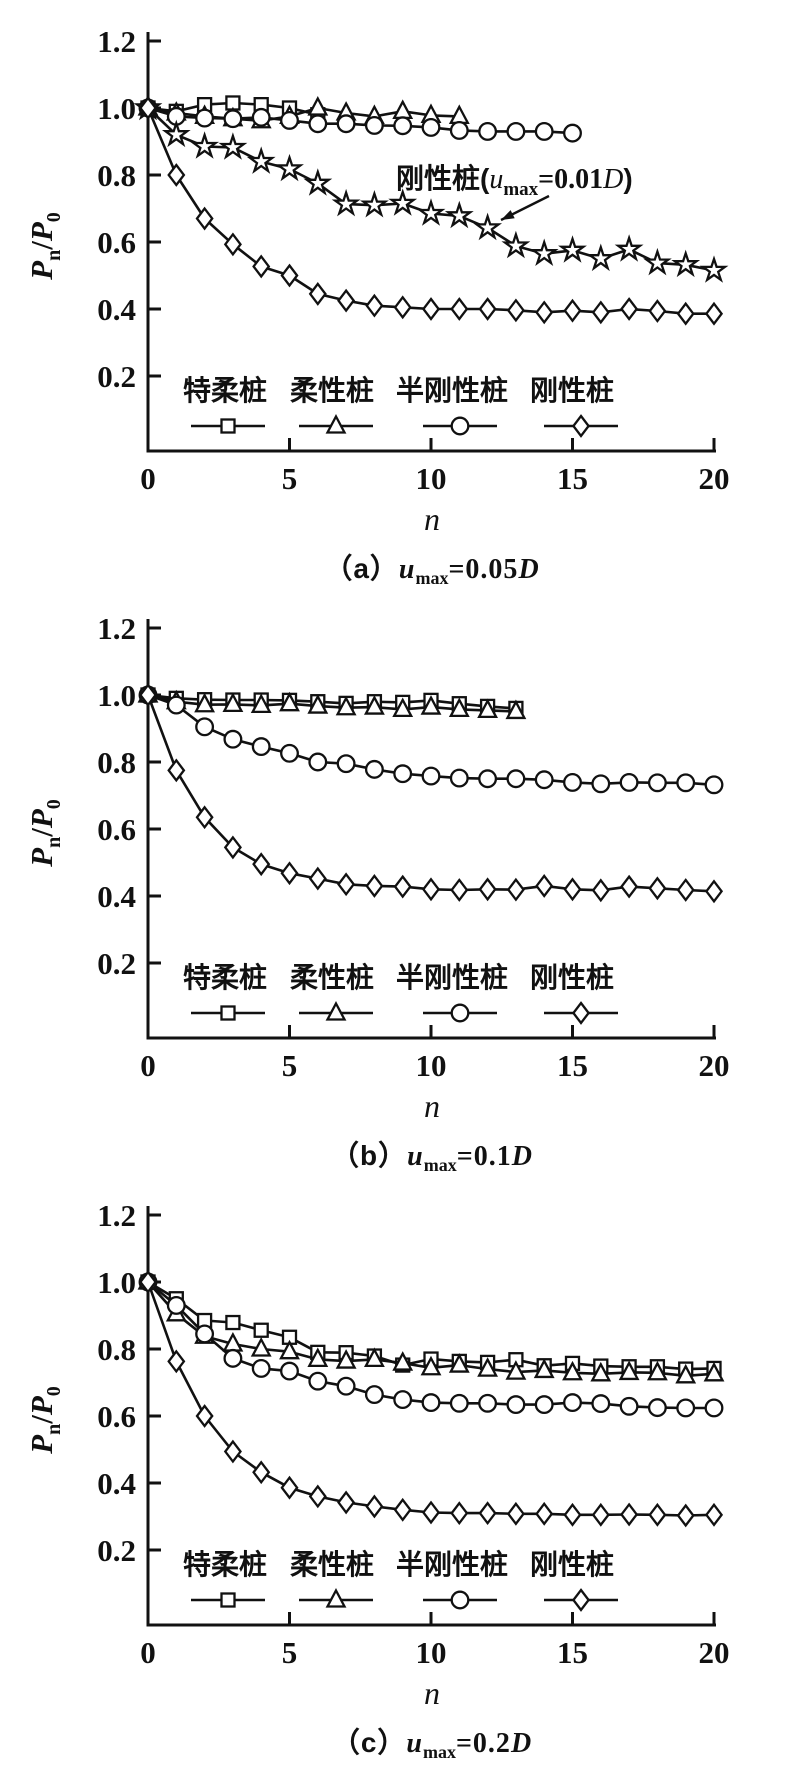  I want to click on x-tick-label: 10, so click(431, 478).